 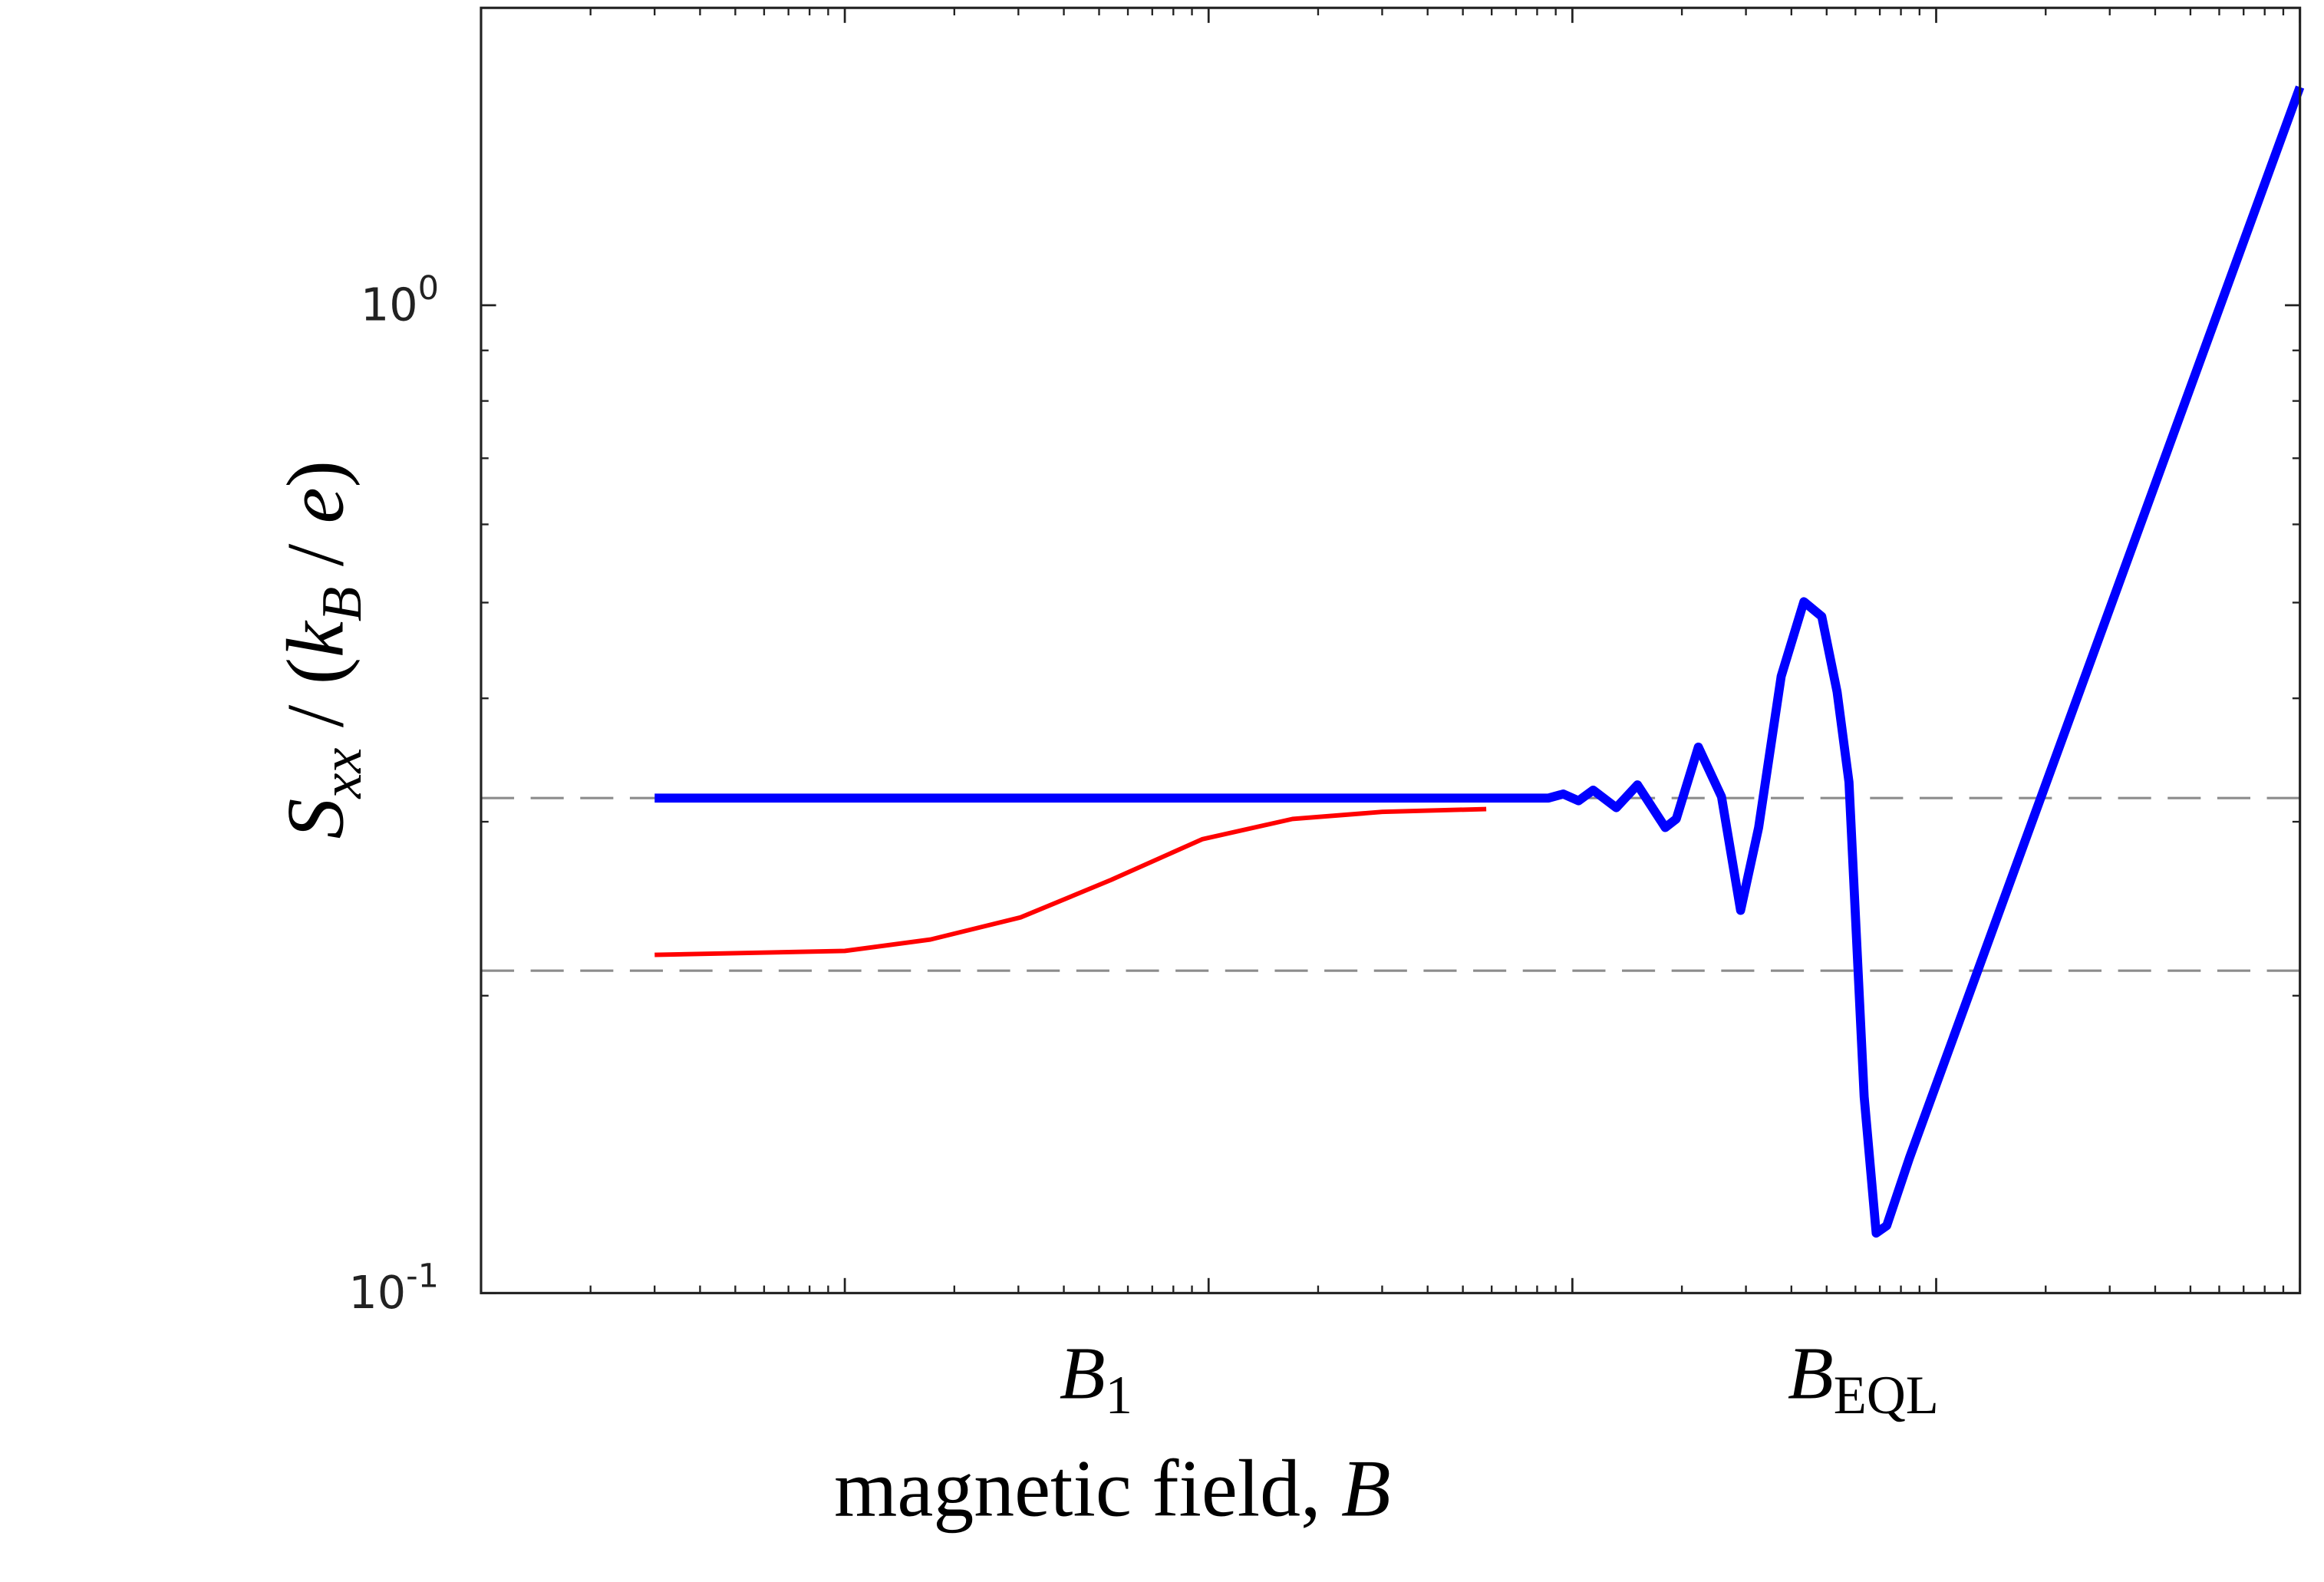 I want to click on axis-label-part: S, so click(x=316, y=819).